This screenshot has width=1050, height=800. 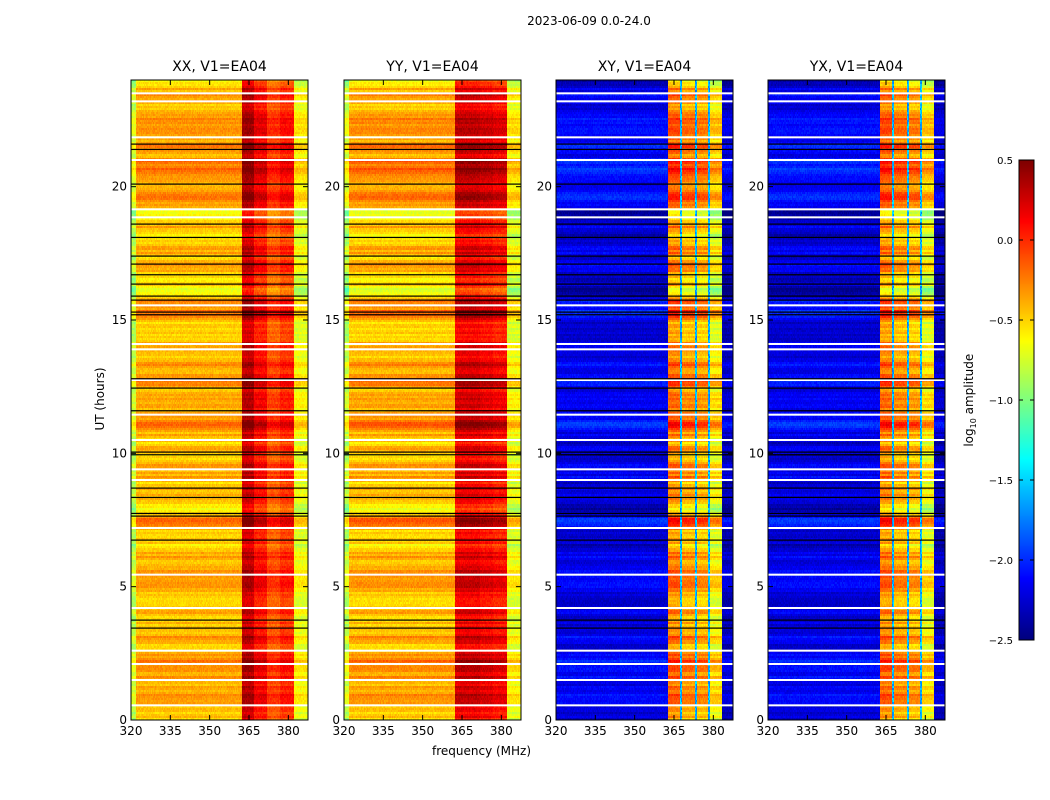 I want to click on y-tick-label: 10, so click(x=119, y=453).